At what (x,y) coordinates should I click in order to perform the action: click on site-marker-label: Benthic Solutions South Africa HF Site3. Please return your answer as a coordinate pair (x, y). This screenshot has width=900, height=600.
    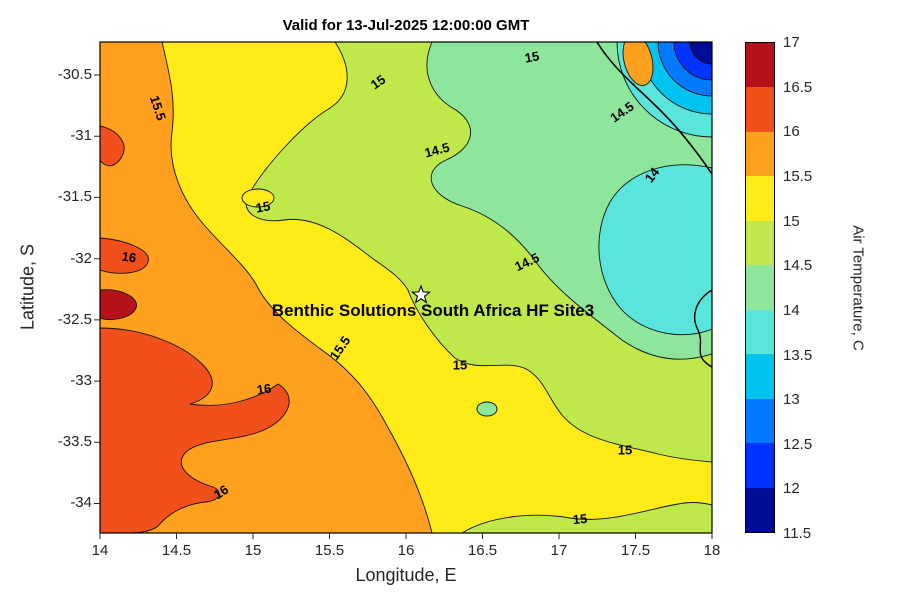
    Looking at the image, I should click on (433, 310).